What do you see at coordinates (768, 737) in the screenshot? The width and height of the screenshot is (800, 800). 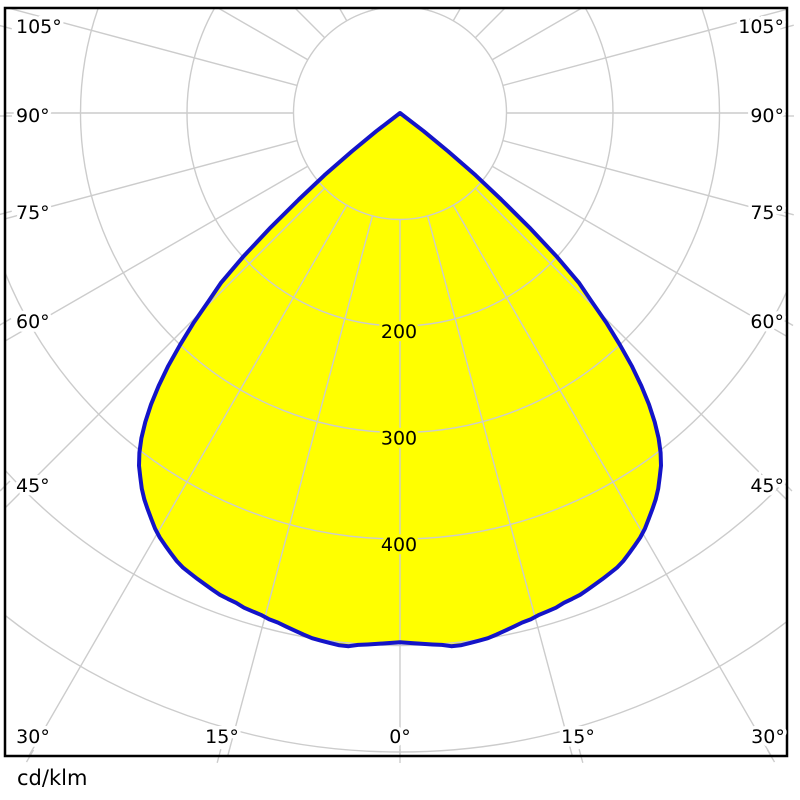 I see `angle-label-bottom-30: 30°` at bounding box center [768, 737].